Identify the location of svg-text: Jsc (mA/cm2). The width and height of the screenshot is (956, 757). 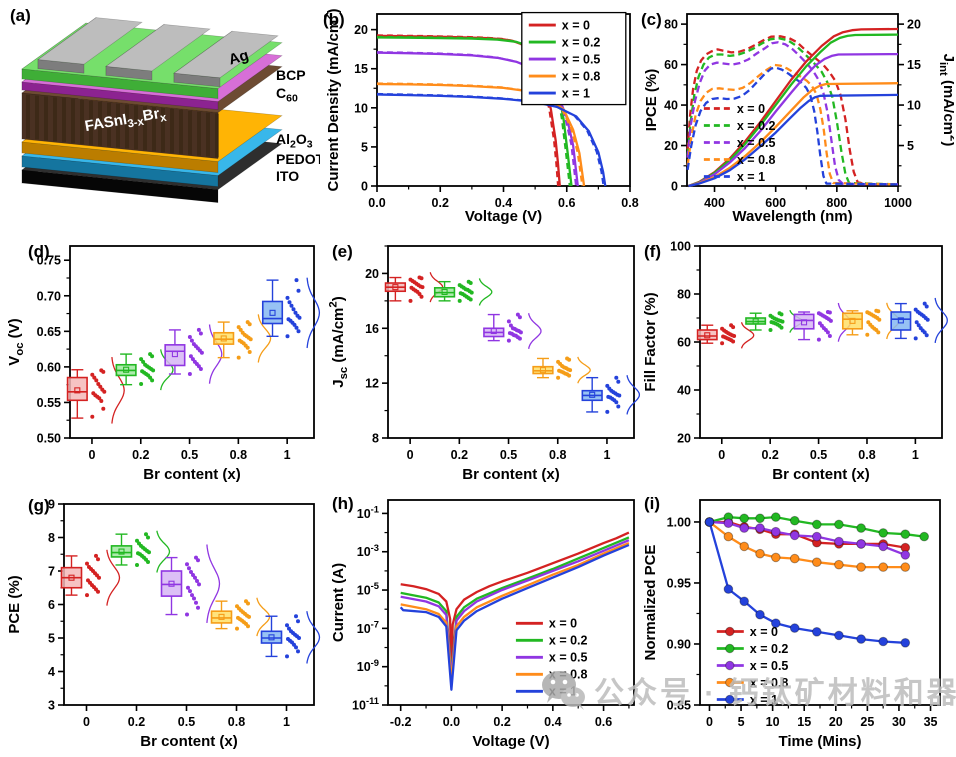
(339, 341).